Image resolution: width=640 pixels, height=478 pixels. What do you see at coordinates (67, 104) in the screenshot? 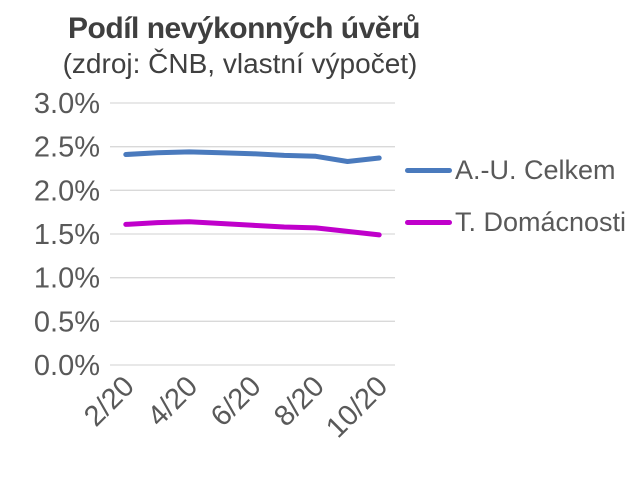
I see `y-tick-label: 3.0%` at bounding box center [67, 104].